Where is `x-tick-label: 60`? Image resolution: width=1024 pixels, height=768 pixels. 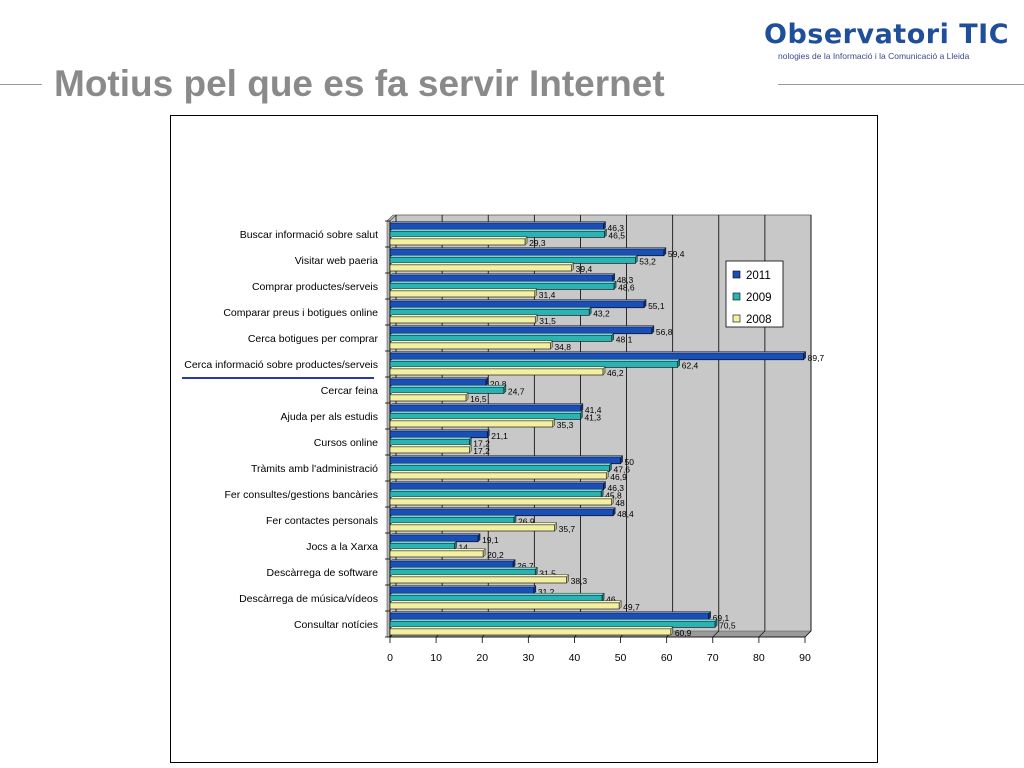
x-tick-label: 60 is located at coordinates (667, 658).